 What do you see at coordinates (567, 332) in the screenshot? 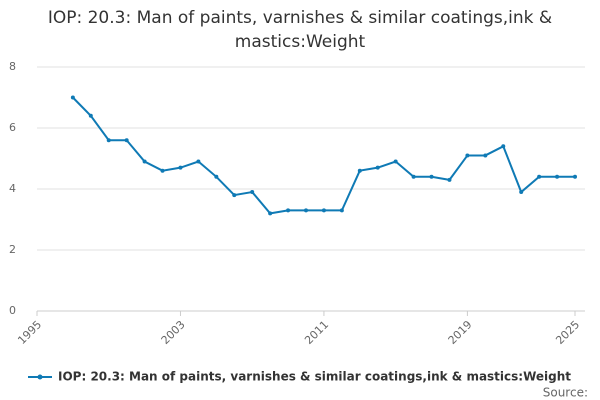
I see `x-tick-label: 2025` at bounding box center [567, 332].